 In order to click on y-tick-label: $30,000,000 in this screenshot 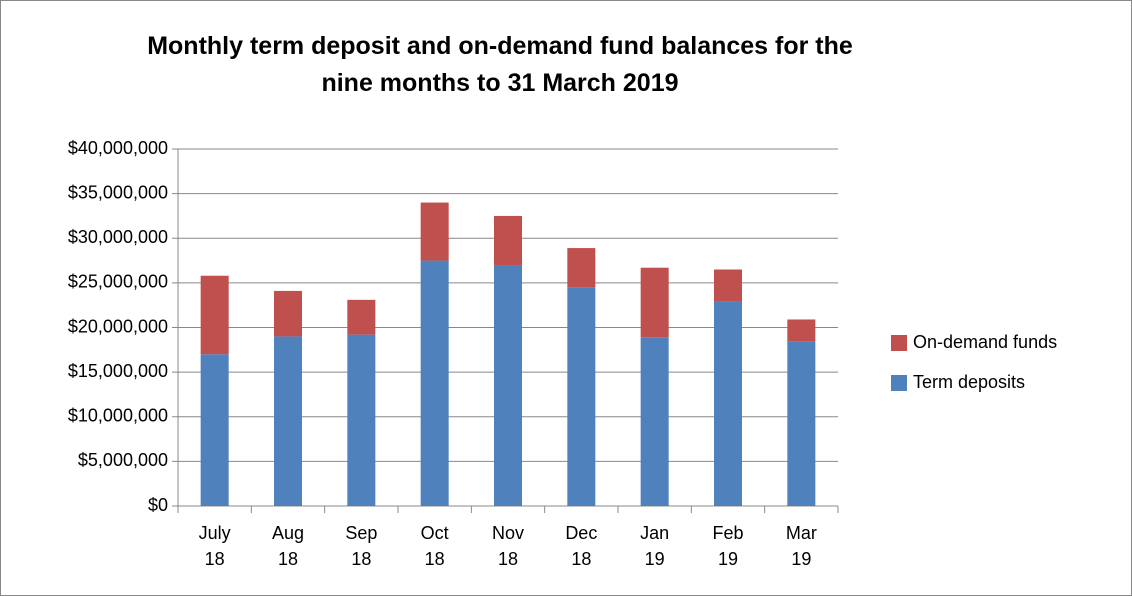, I will do `click(118, 237)`.